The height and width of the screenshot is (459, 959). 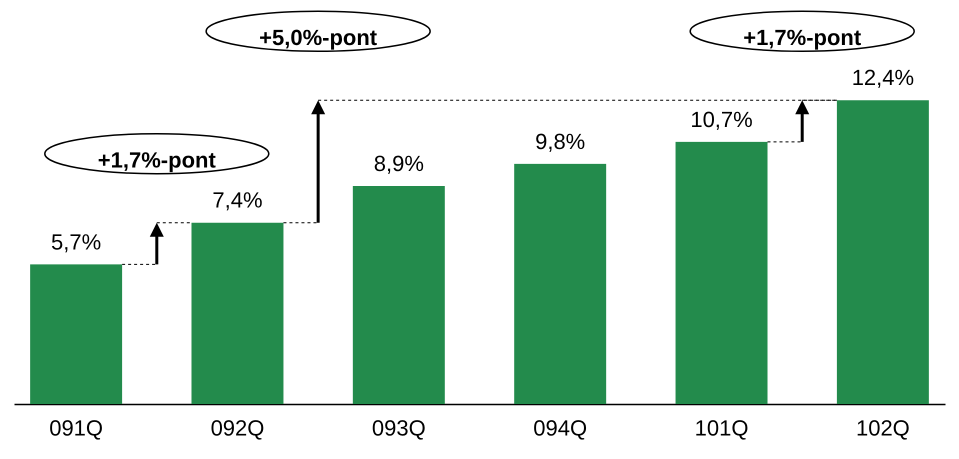 What do you see at coordinates (76, 241) in the screenshot?
I see `data-label: 5,7%` at bounding box center [76, 241].